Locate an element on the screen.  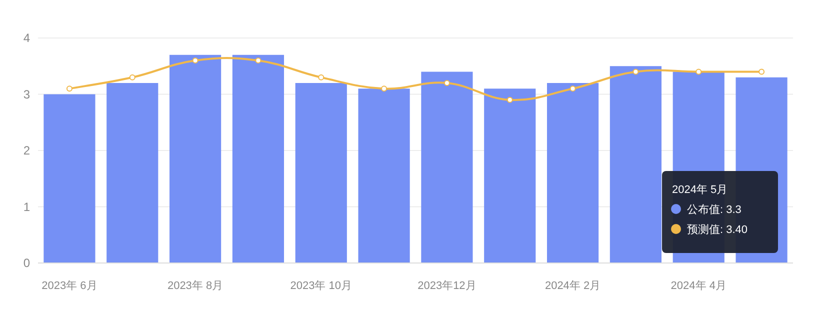
x-tick-label: 2023年 8月 is located at coordinates (195, 286).